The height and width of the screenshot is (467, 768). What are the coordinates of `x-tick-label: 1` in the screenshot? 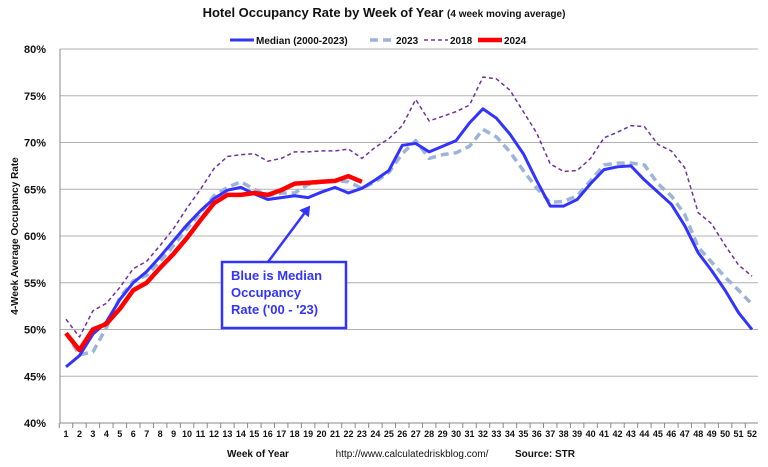 It's located at (65, 434).